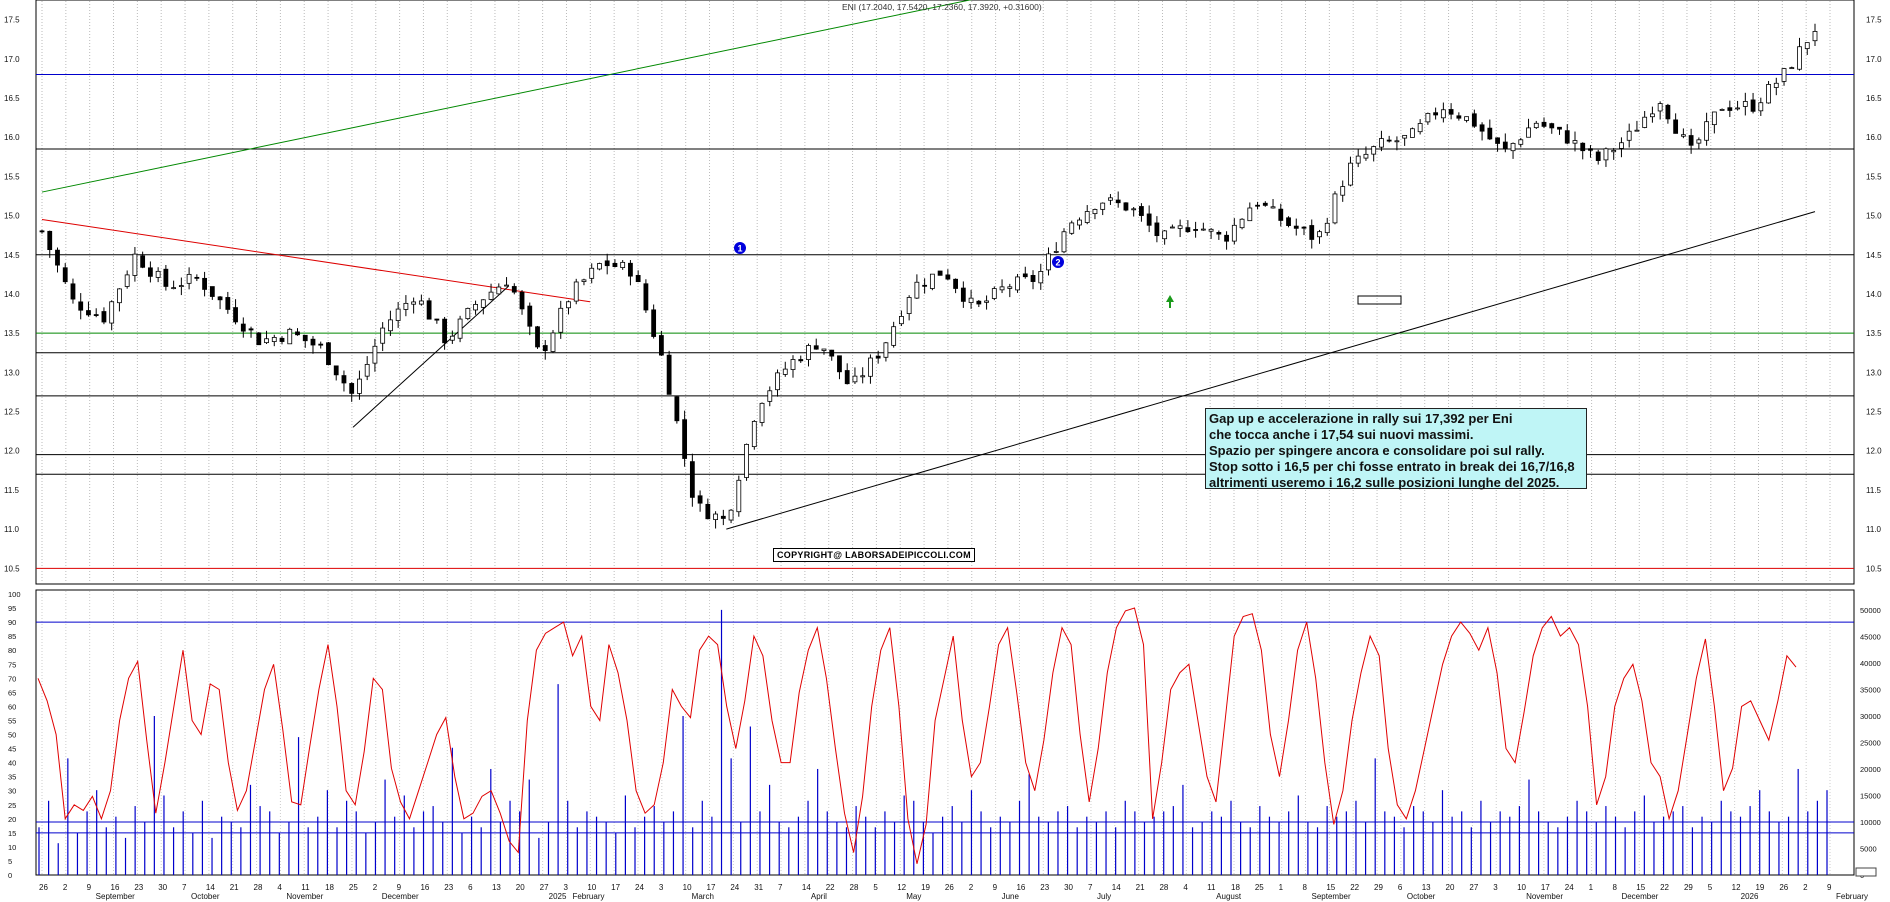  Describe the element at coordinates (12, 777) in the screenshot. I see `osc-tick-label: 35` at that location.